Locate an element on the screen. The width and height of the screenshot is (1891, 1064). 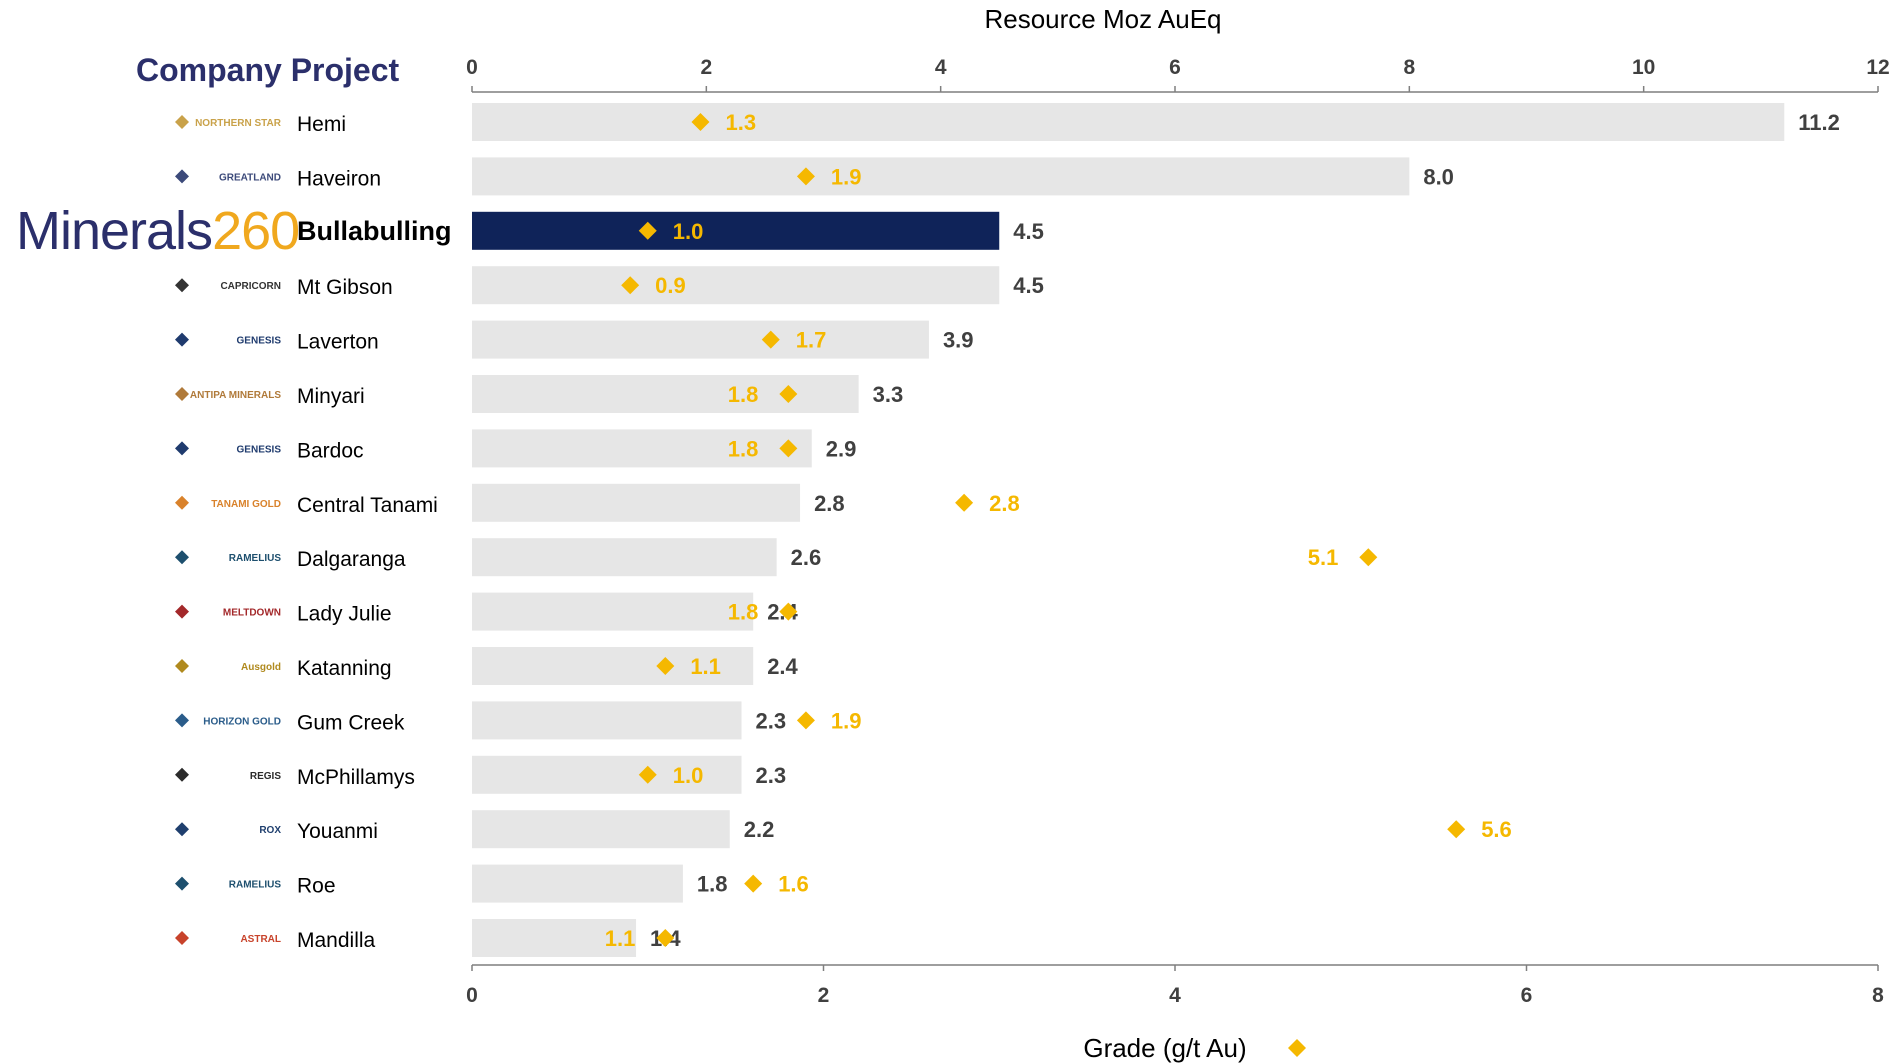
category-label: McPhillamys is located at coordinates (356, 777).